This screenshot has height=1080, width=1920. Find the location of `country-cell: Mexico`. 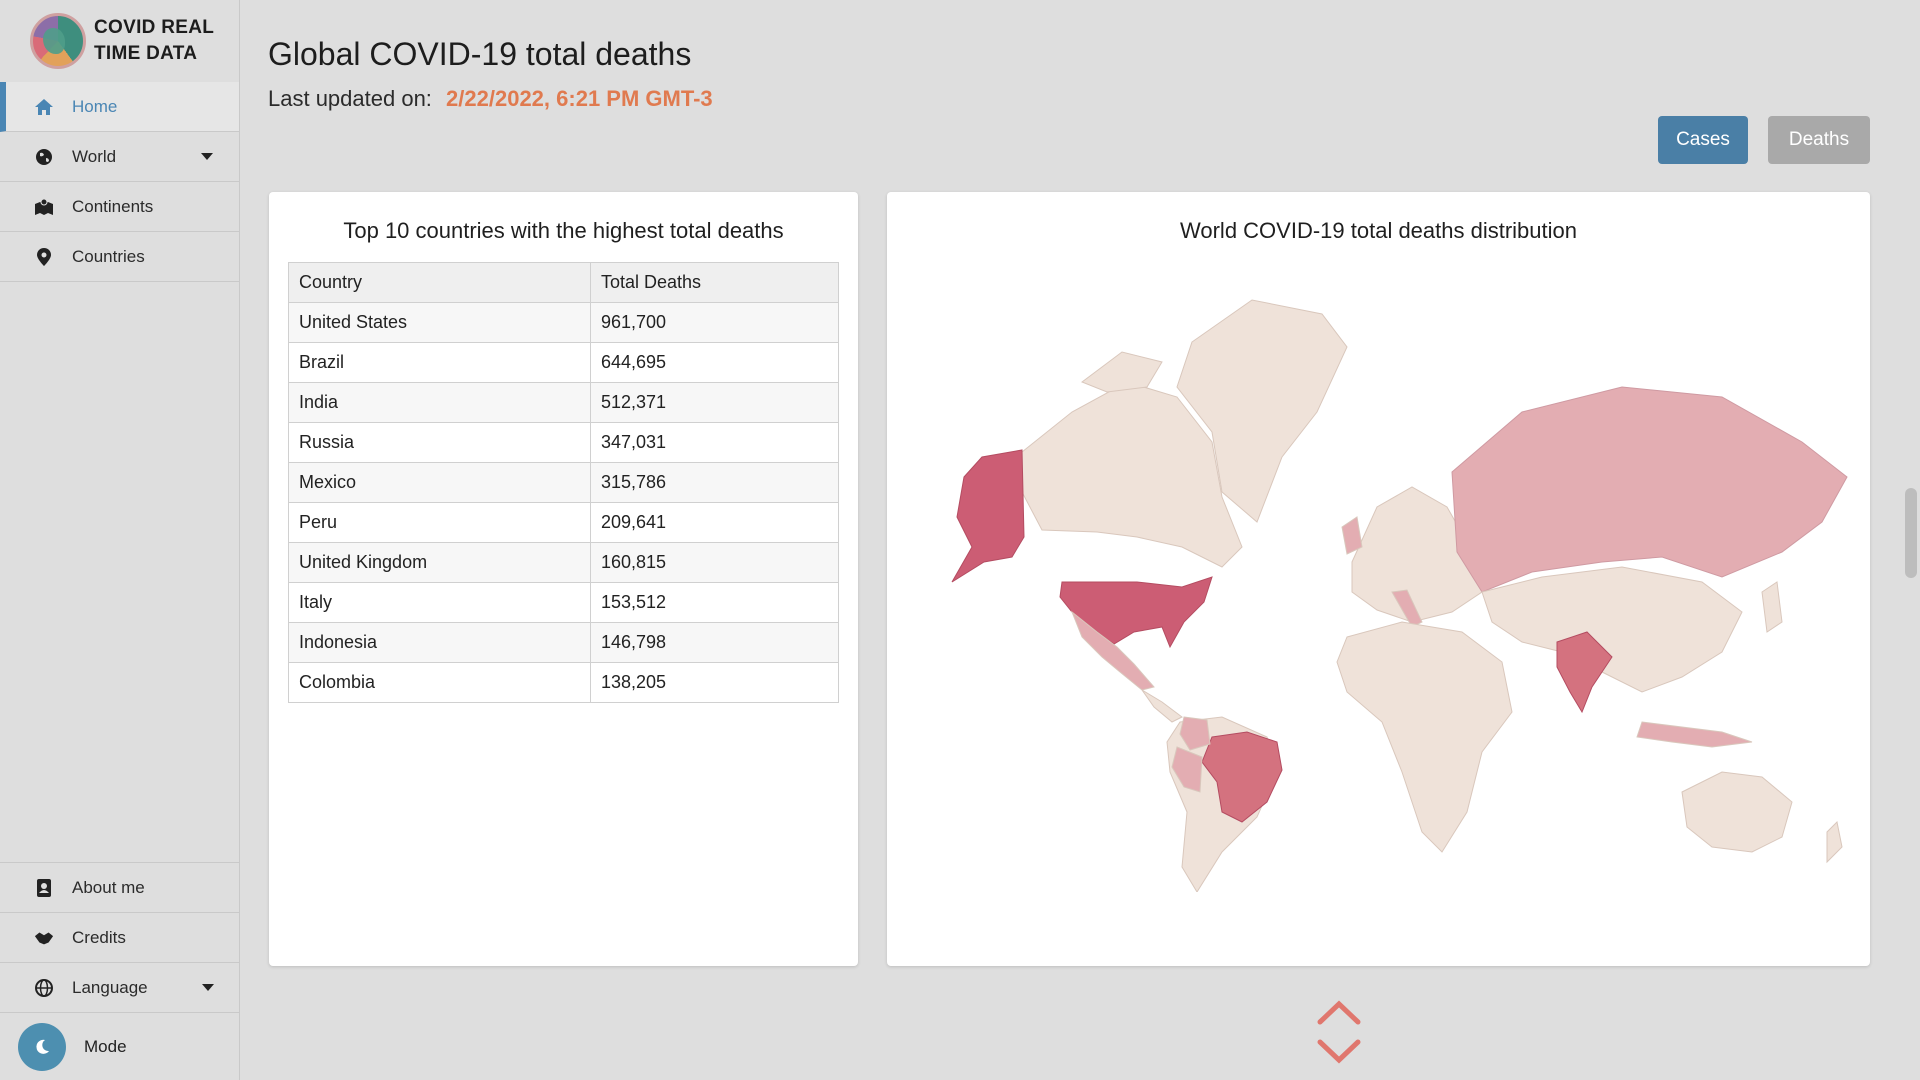

country-cell: Mexico is located at coordinates (439, 482).